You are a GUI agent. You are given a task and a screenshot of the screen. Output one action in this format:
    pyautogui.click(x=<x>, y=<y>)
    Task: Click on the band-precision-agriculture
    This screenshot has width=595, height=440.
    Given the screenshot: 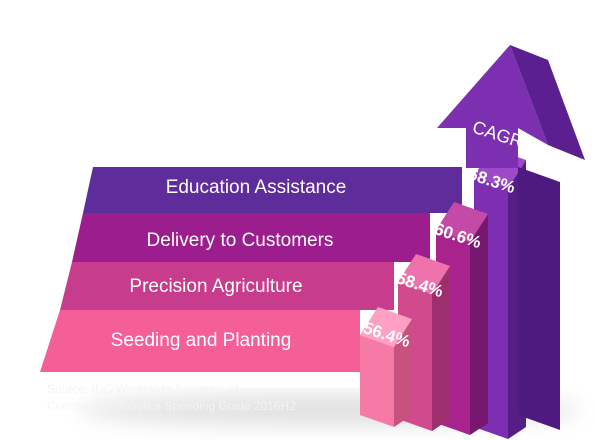 What is the action you would take?
    pyautogui.click(x=227, y=286)
    